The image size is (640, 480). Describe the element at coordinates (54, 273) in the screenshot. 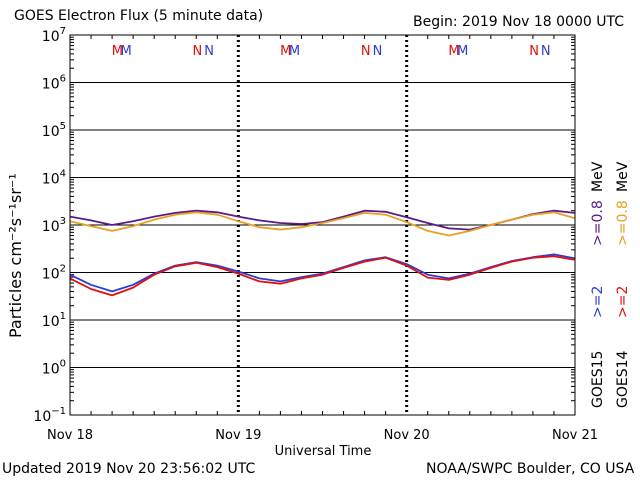

I see `y-tick-label: 10²` at that location.